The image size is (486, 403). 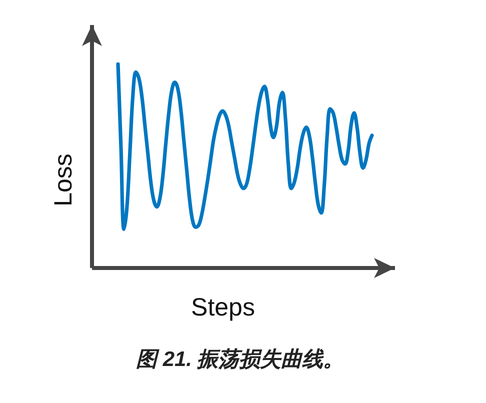 I want to click on y-axis-title: Loss, so click(x=64, y=180).